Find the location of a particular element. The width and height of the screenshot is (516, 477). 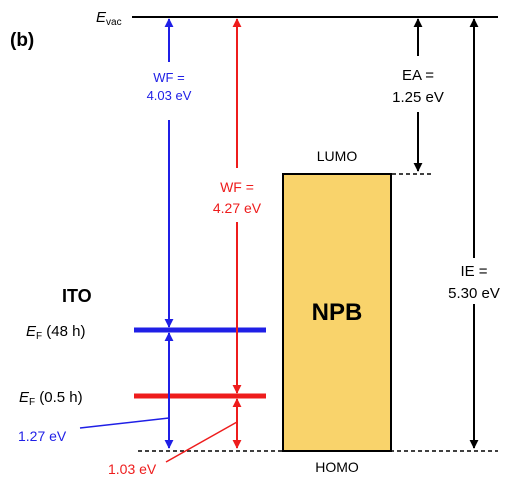

ea-line2: 1.25 eV is located at coordinates (418, 97).